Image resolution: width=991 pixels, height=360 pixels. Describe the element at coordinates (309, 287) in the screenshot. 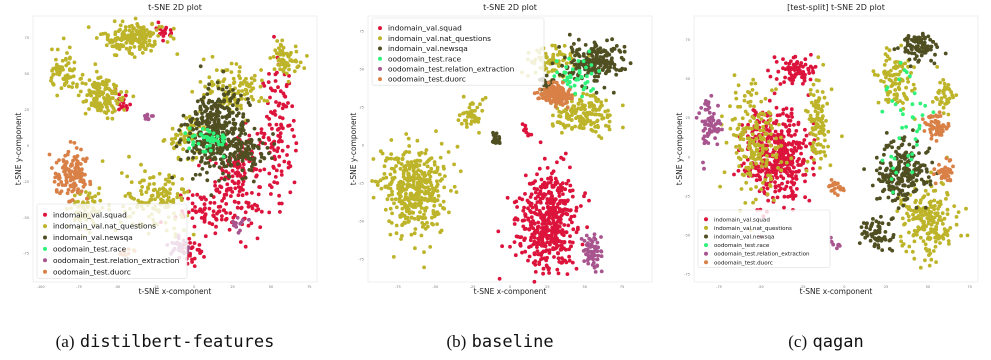

I see `x-tick-label: 75` at that location.